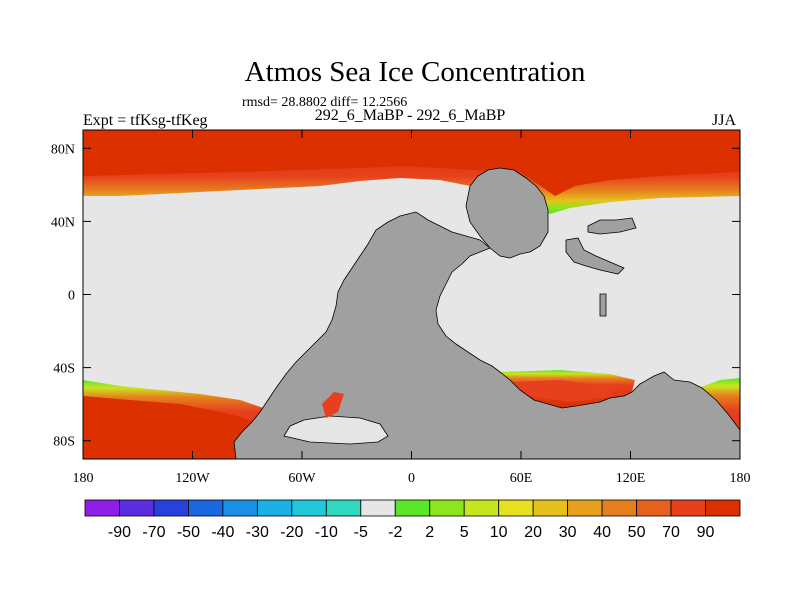 The height and width of the screenshot is (600, 800). Describe the element at coordinates (706, 532) in the screenshot. I see `colorbar-label: 90` at that location.